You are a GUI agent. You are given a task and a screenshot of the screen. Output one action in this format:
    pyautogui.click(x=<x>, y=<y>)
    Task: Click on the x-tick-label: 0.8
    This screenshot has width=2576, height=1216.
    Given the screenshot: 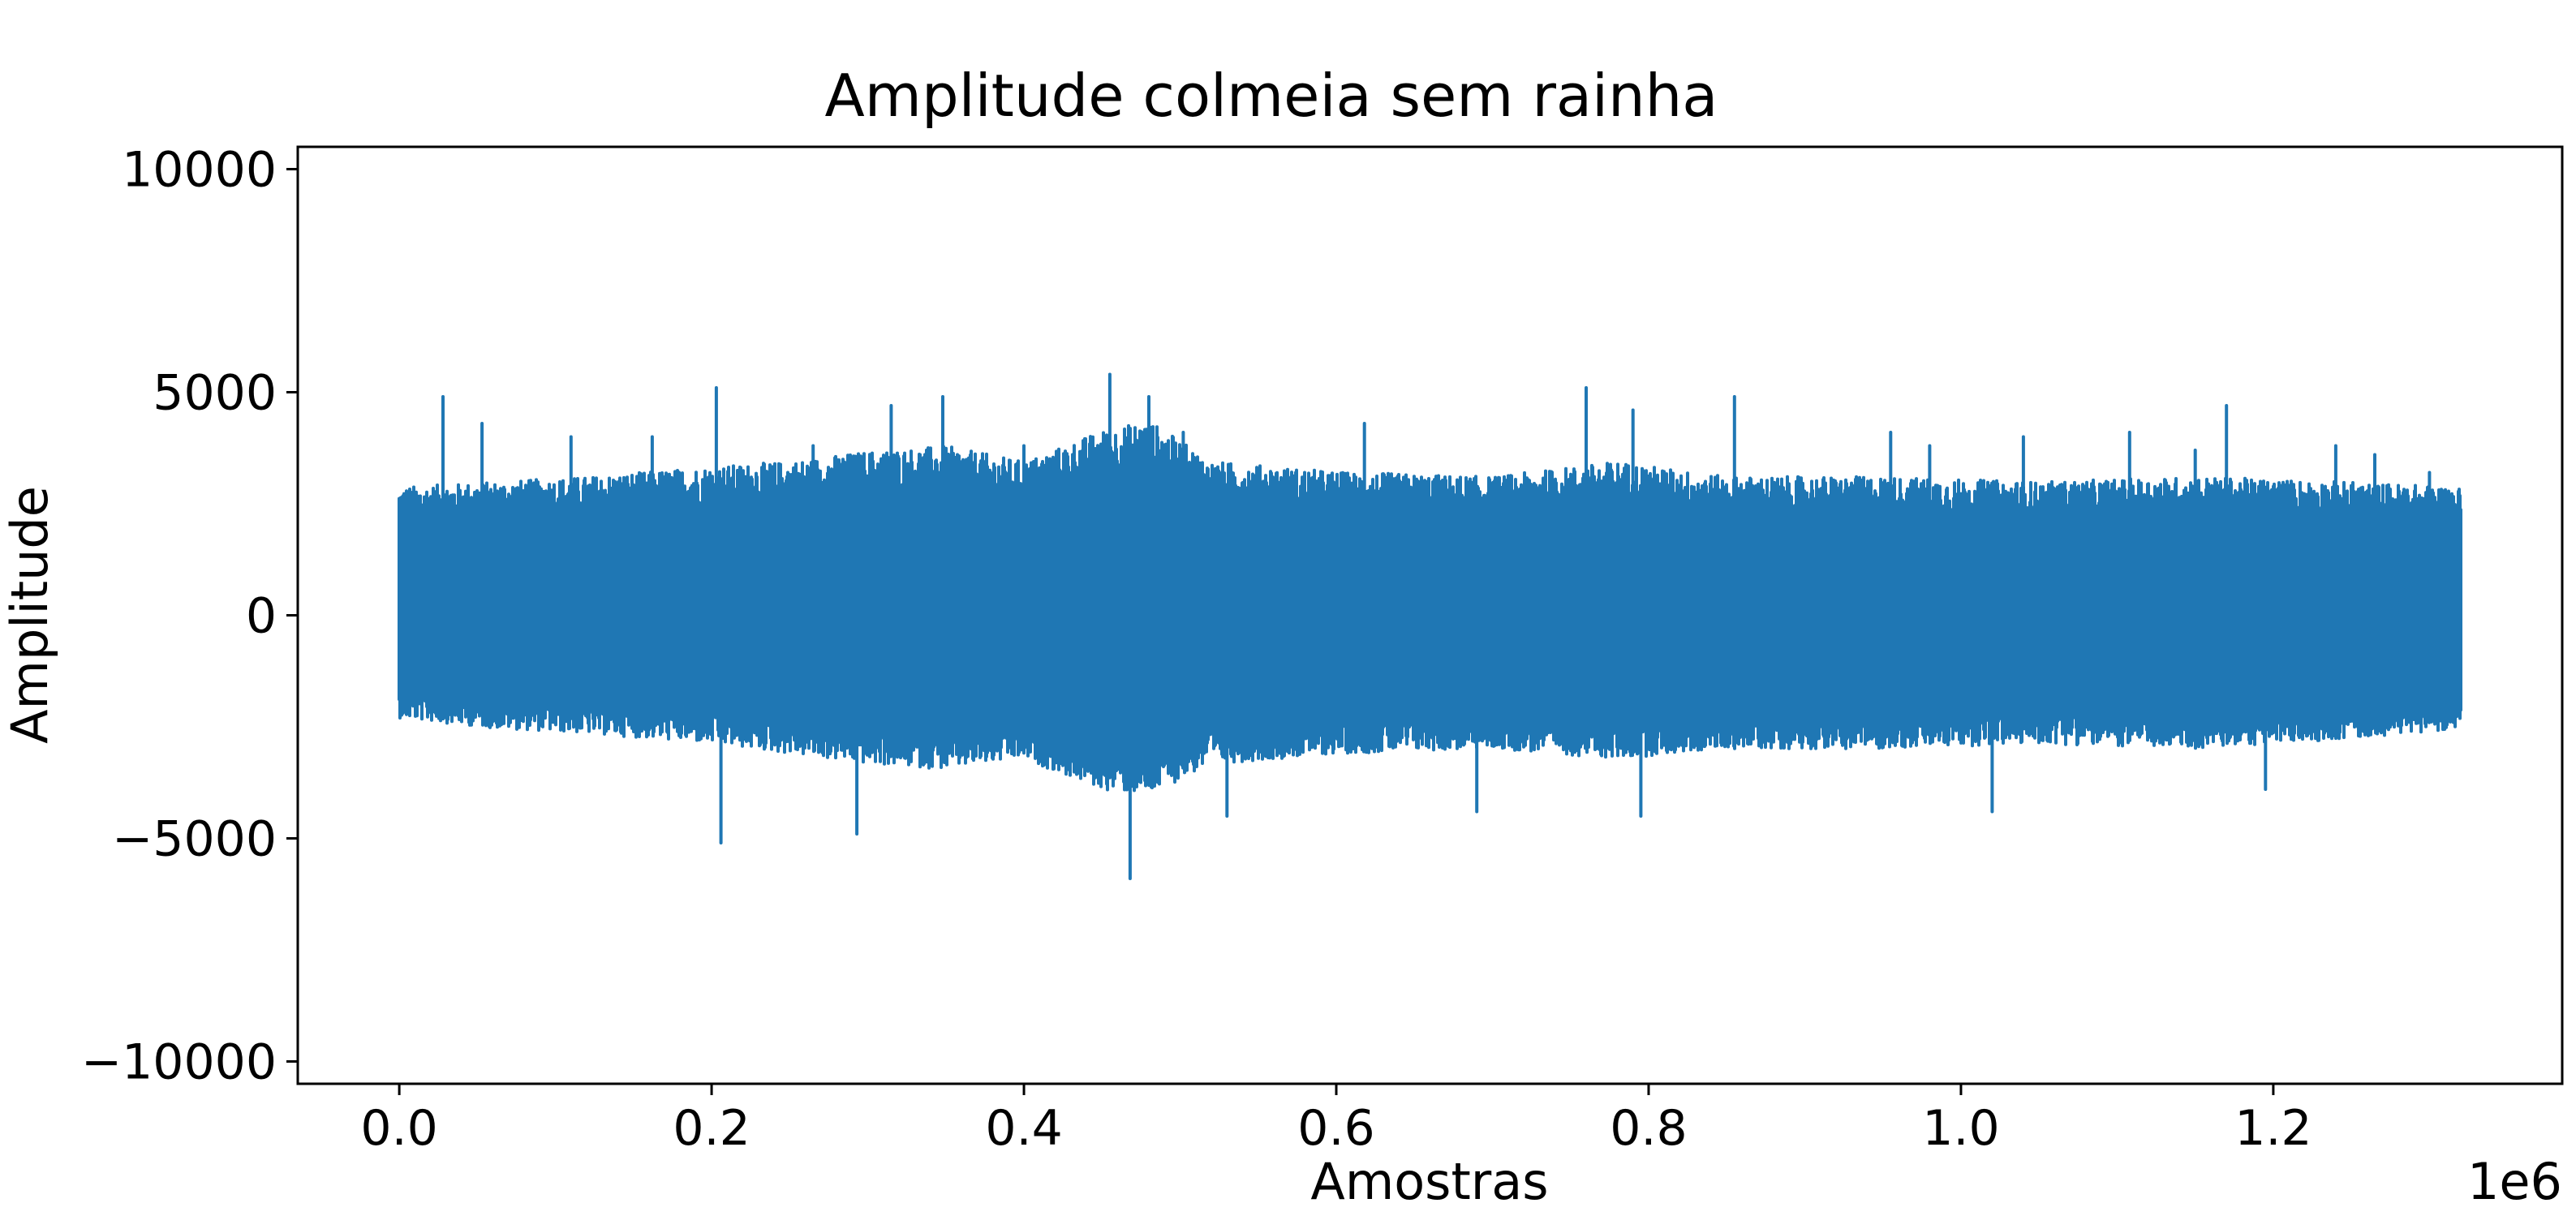 What is the action you would take?
    pyautogui.click(x=1648, y=1128)
    